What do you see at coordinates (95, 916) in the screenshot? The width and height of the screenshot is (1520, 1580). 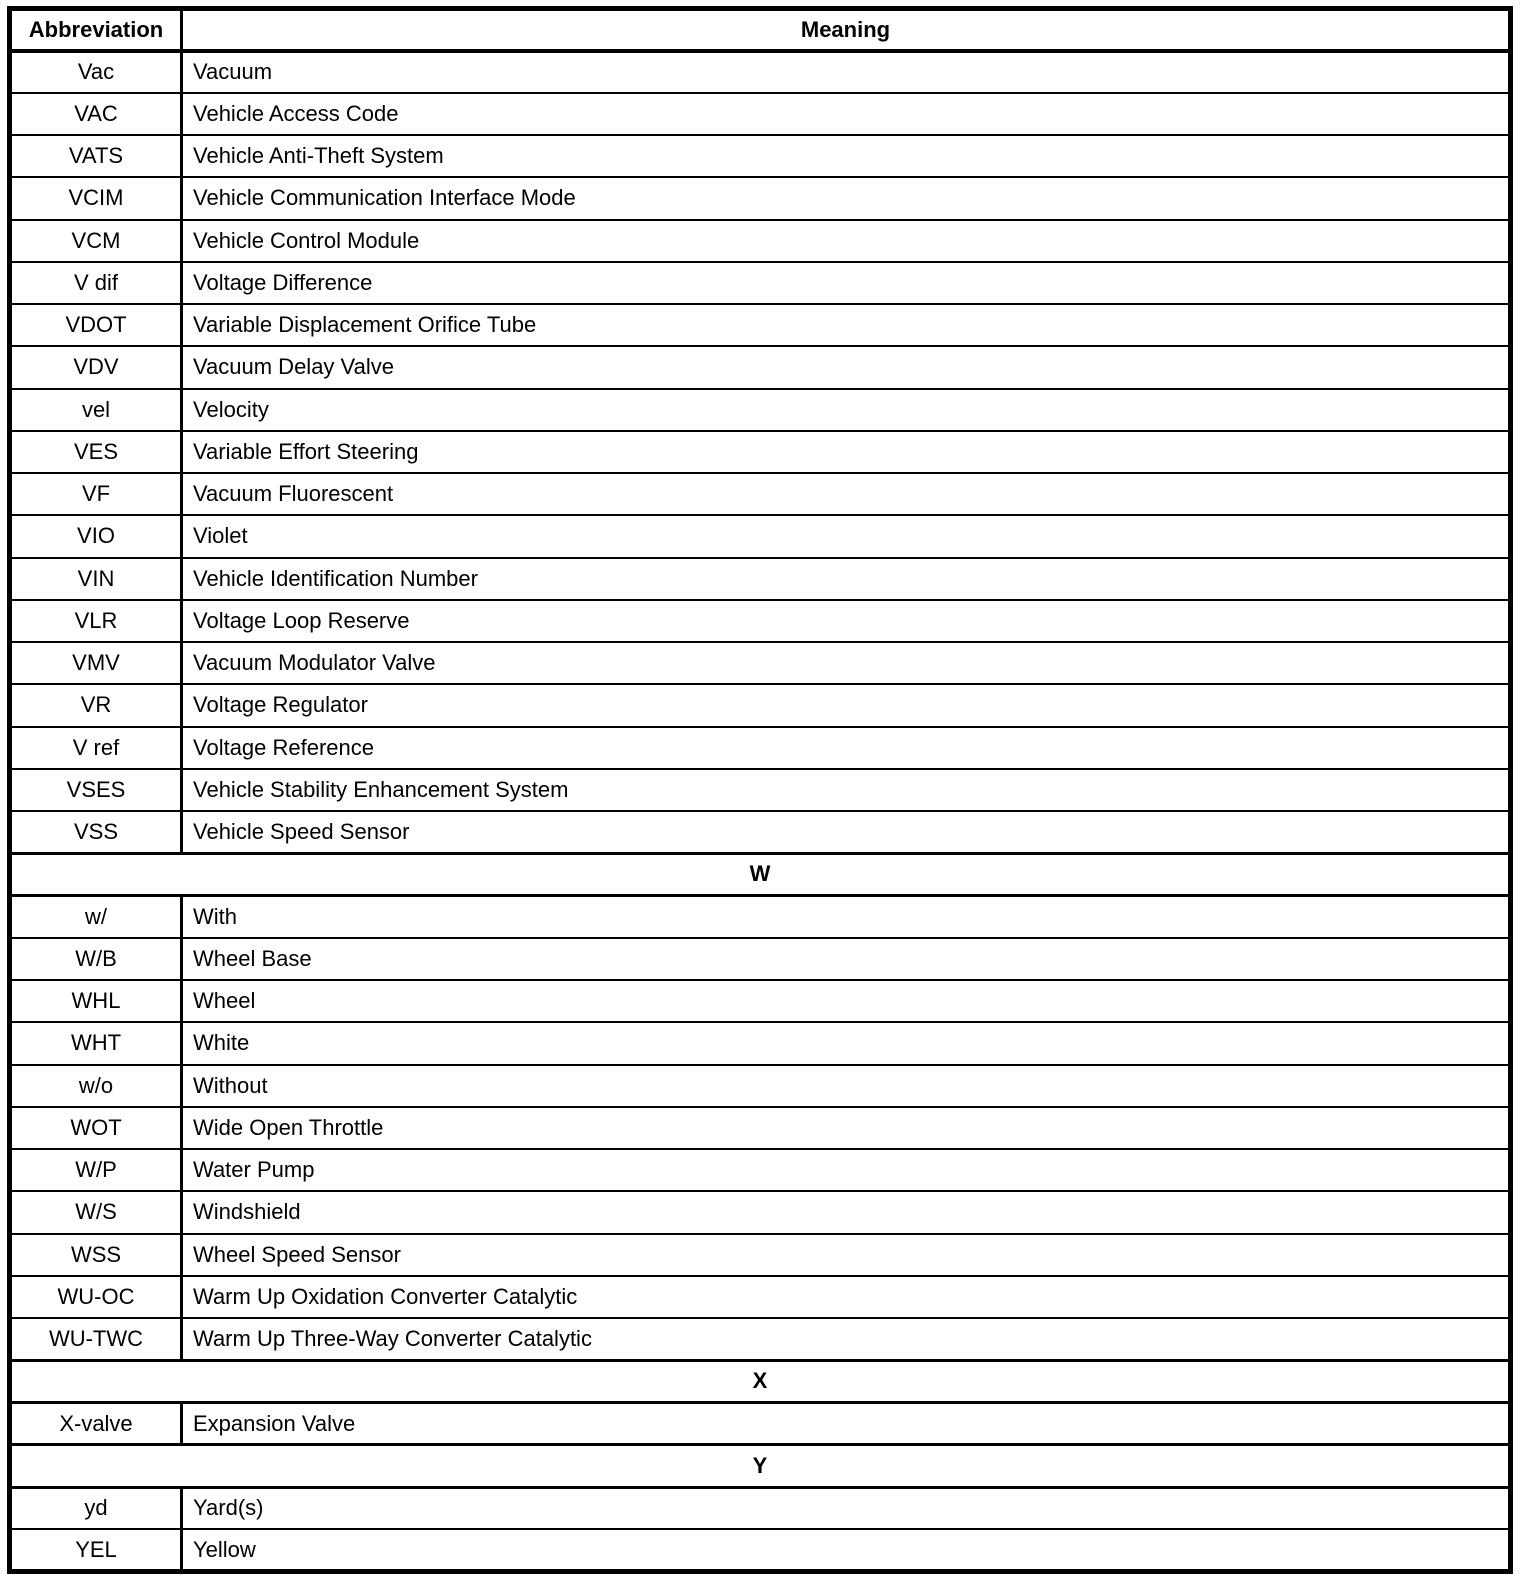 I see `abbreviation-cell: w/` at bounding box center [95, 916].